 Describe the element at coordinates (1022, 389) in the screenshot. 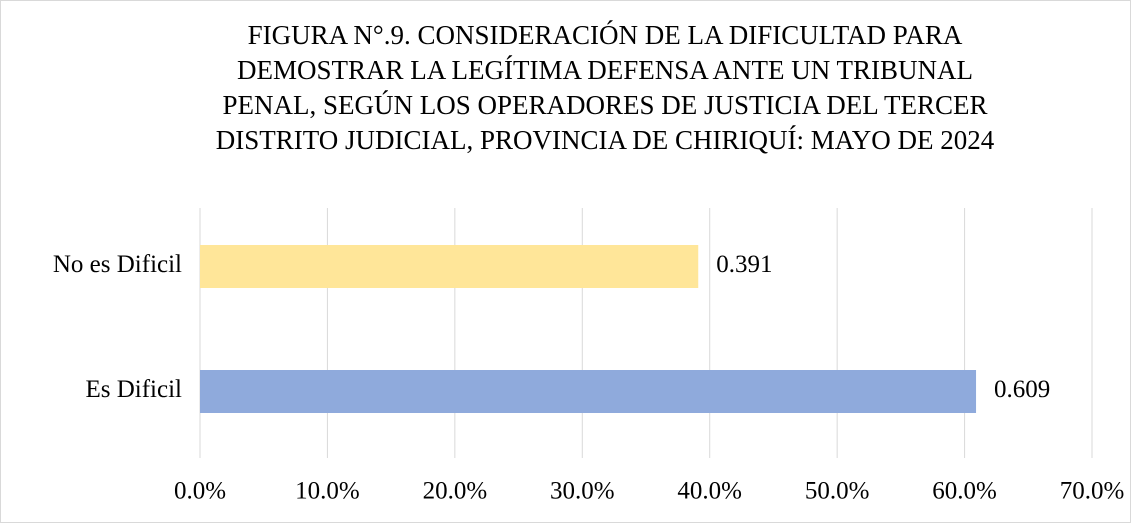

I see `data-label: 0.609` at that location.